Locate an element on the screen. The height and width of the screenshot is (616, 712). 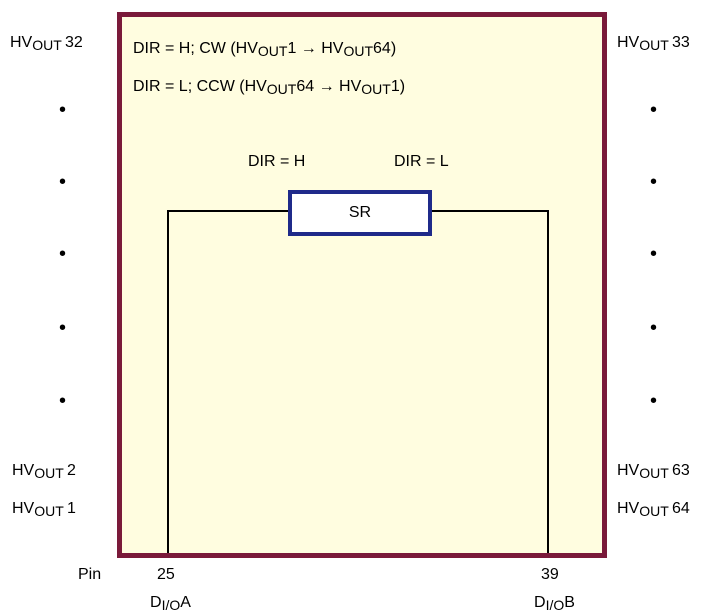
right-pin-number: 39 is located at coordinates (550, 574).